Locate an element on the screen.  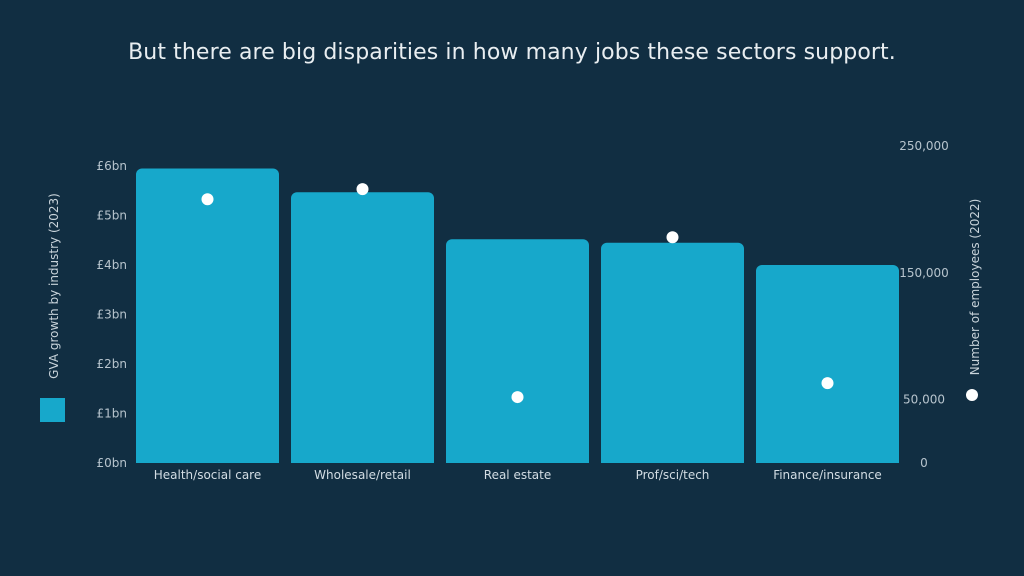
y-right-tick-label: 150,000 is located at coordinates (924, 273).